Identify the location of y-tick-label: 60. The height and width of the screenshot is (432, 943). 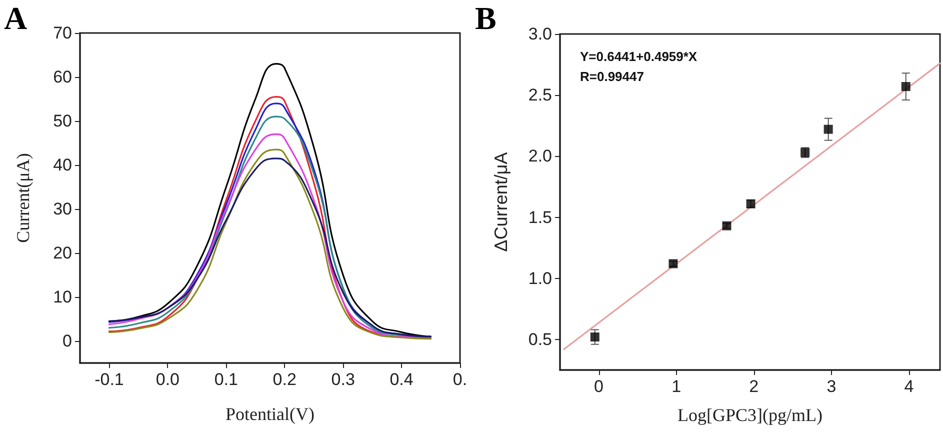
(62, 77).